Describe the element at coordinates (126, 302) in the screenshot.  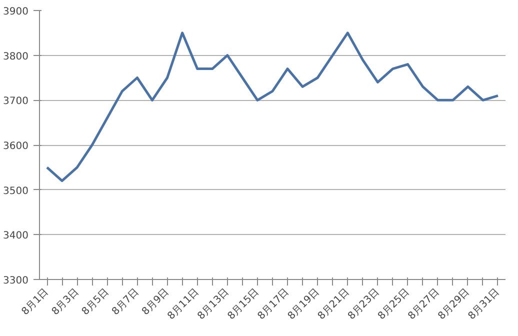
I see `x-tick-label: 8月7日` at that location.